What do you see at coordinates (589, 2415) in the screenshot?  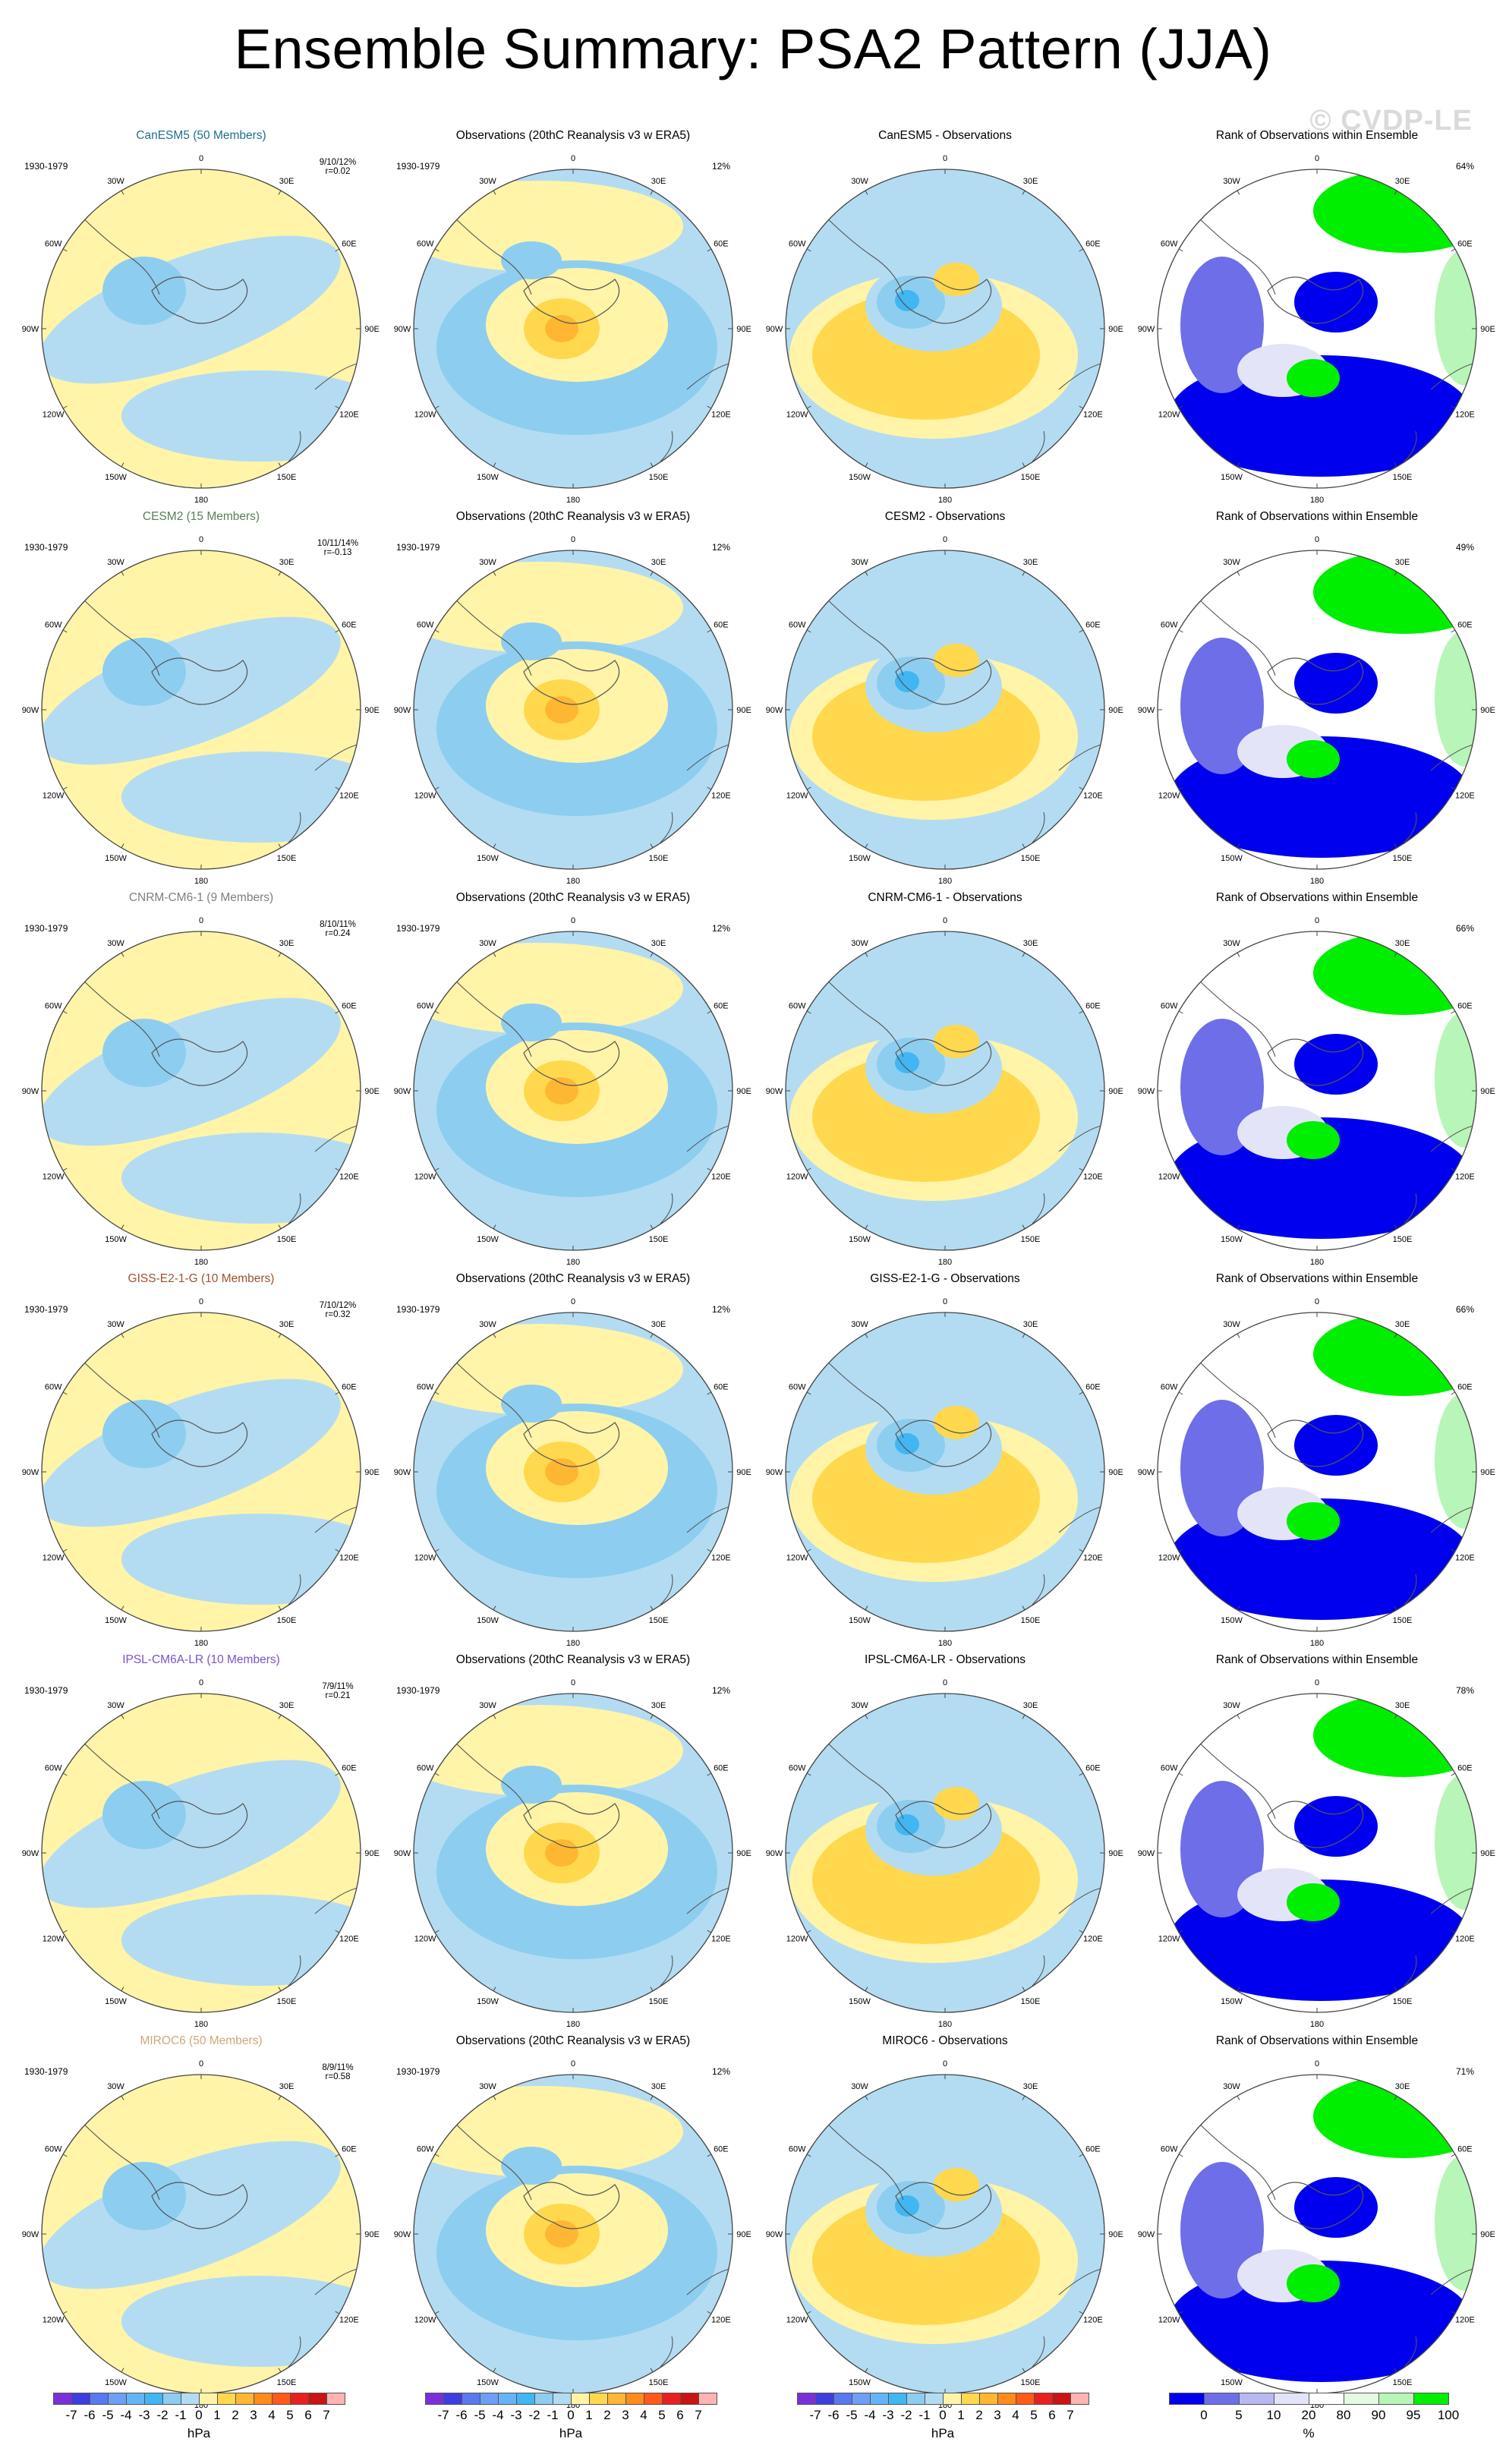 I see `colorbar-label: 1` at bounding box center [589, 2415].